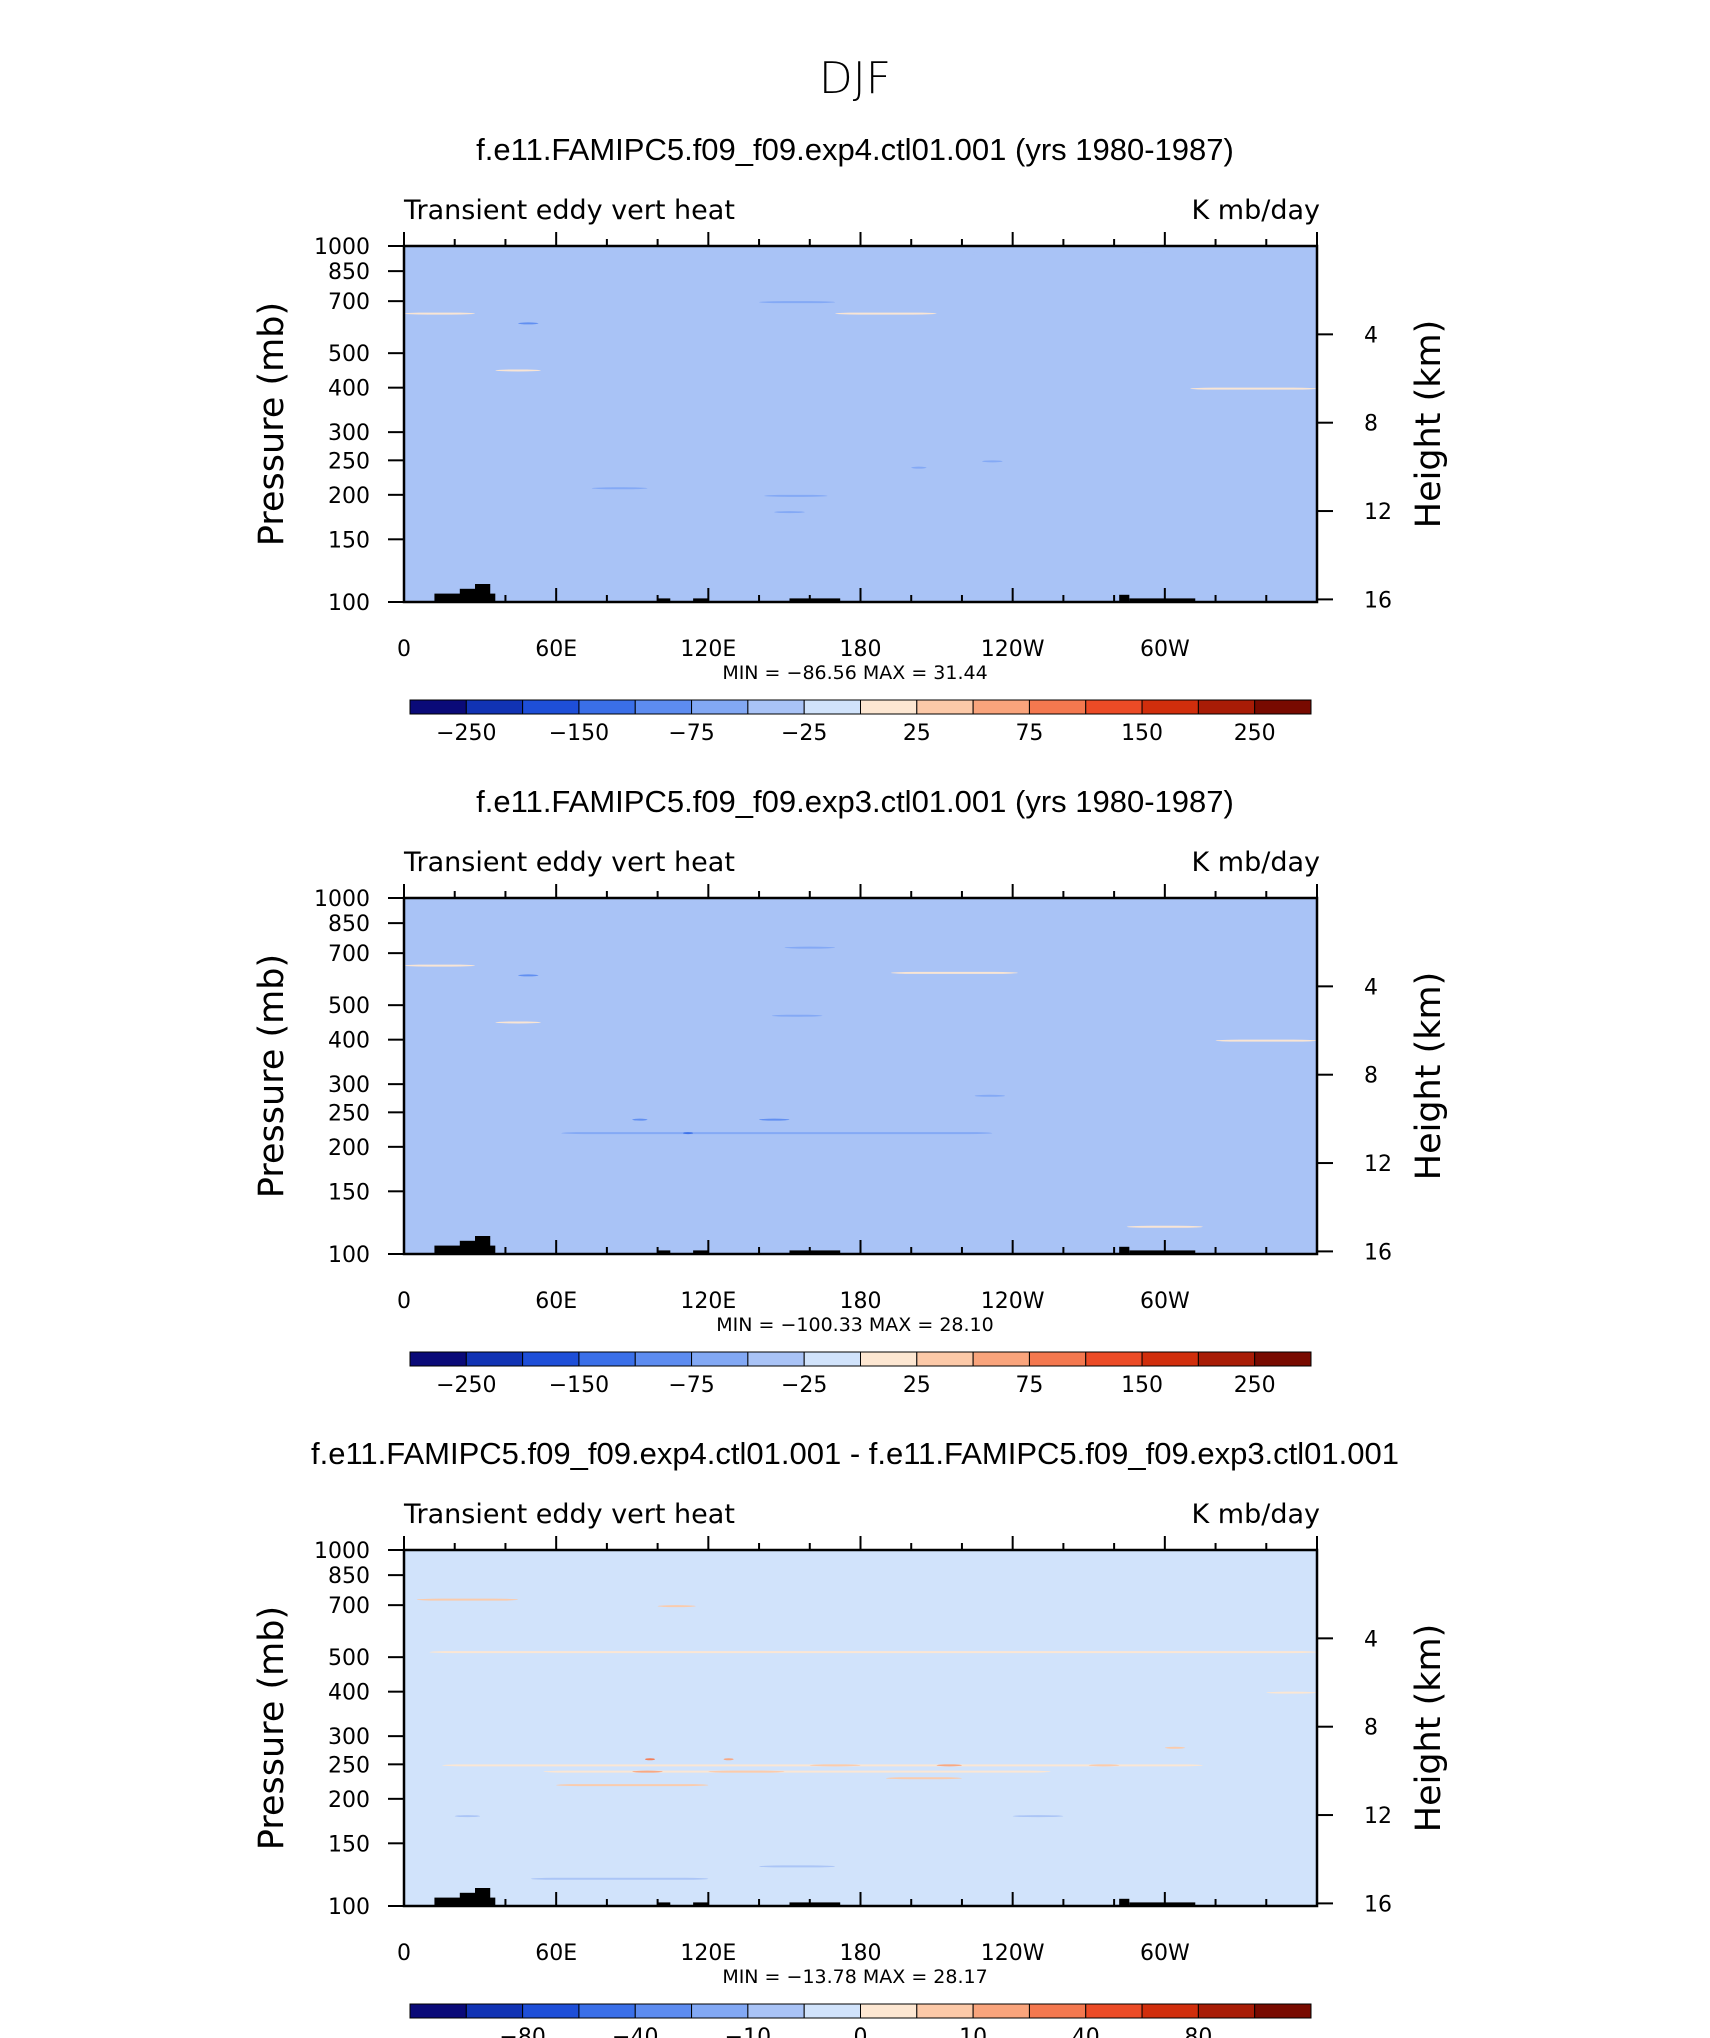  What do you see at coordinates (866, 1752) in the screenshot?
I see `contour-field` at bounding box center [866, 1752].